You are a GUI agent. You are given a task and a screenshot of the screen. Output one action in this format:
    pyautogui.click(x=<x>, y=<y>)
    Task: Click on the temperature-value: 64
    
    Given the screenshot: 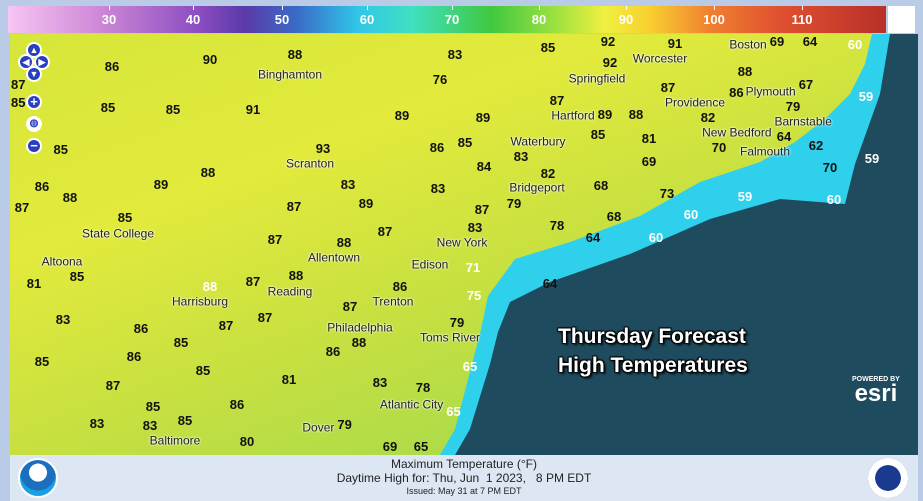 What is the action you would take?
    pyautogui.click(x=593, y=237)
    